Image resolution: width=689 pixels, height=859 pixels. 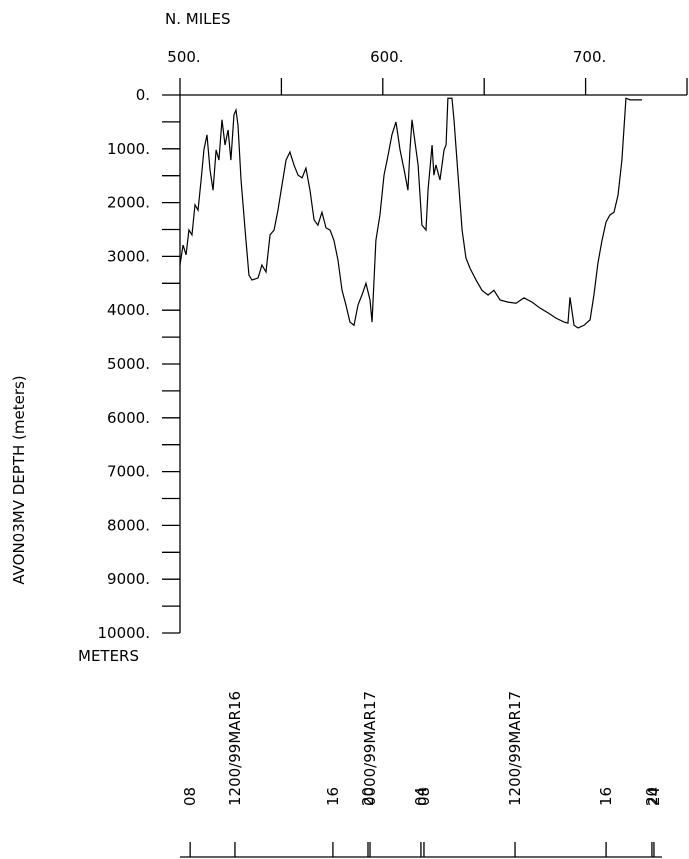 I want to click on y-tick-label: 1000., so click(x=128, y=149).